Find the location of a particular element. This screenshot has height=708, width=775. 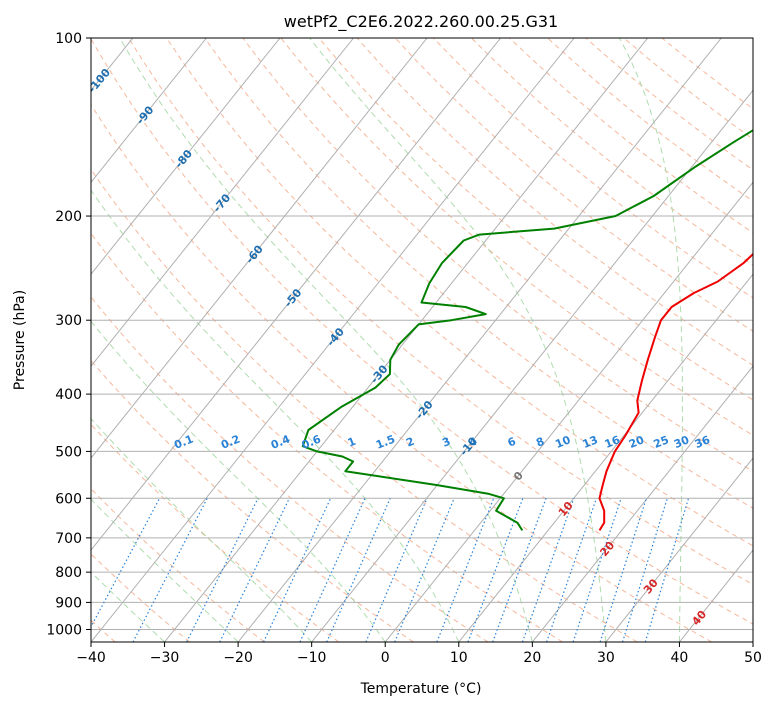

y-tick-label: 100 is located at coordinates (68, 39).